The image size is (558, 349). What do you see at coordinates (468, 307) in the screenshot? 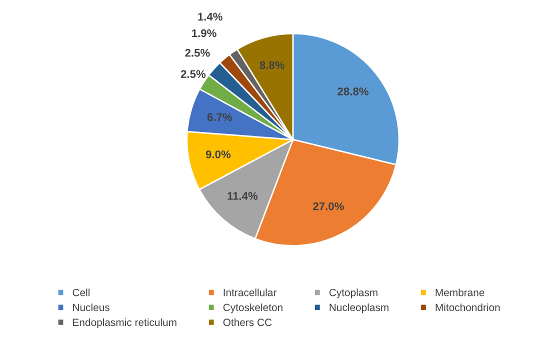
I see `legend-label: Mitochondrion` at bounding box center [468, 307].